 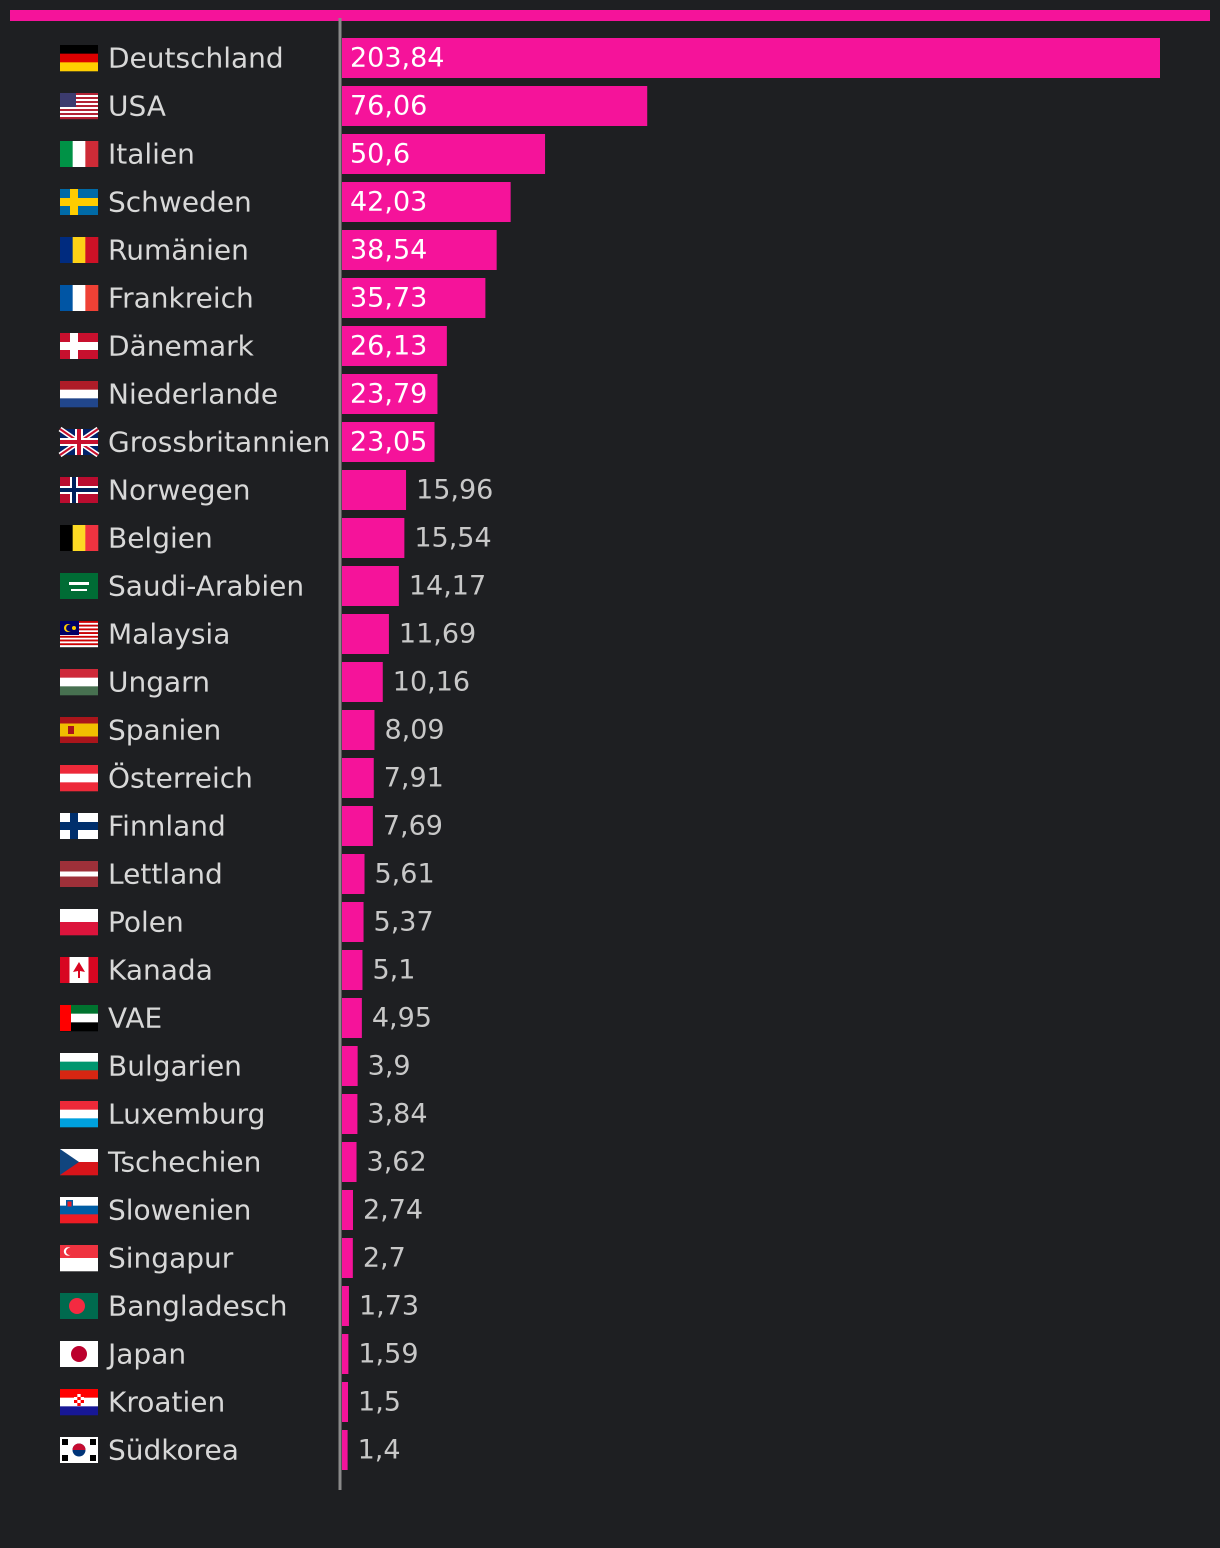 I want to click on data-label: 3,84, so click(x=397, y=1114).